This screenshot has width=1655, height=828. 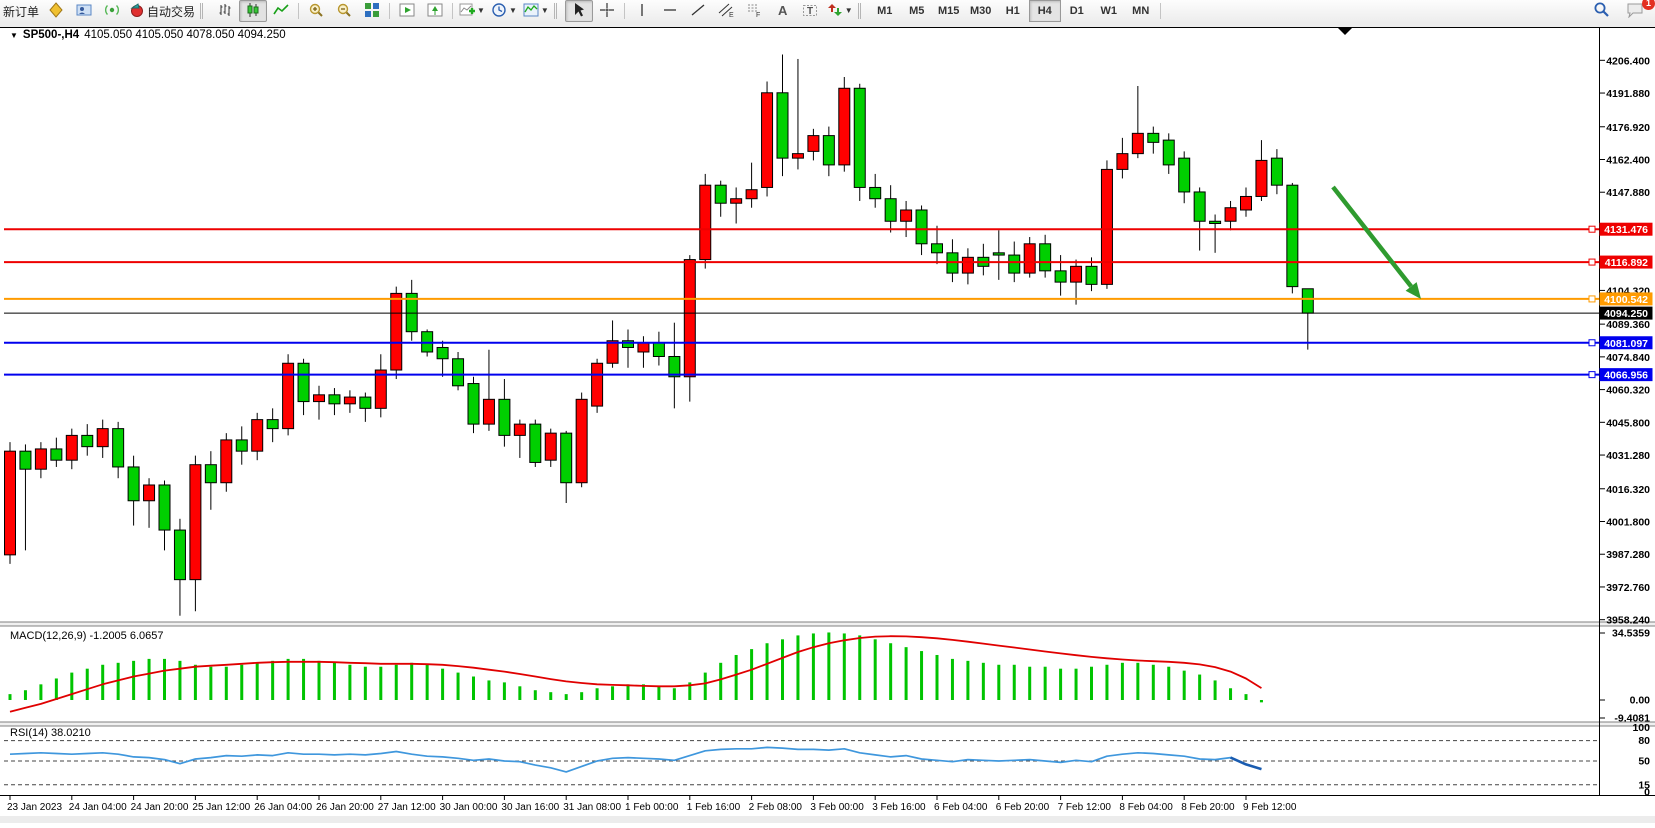 I want to click on main-toolbar: 新订单 自动交易, so click(x=827, y=11).